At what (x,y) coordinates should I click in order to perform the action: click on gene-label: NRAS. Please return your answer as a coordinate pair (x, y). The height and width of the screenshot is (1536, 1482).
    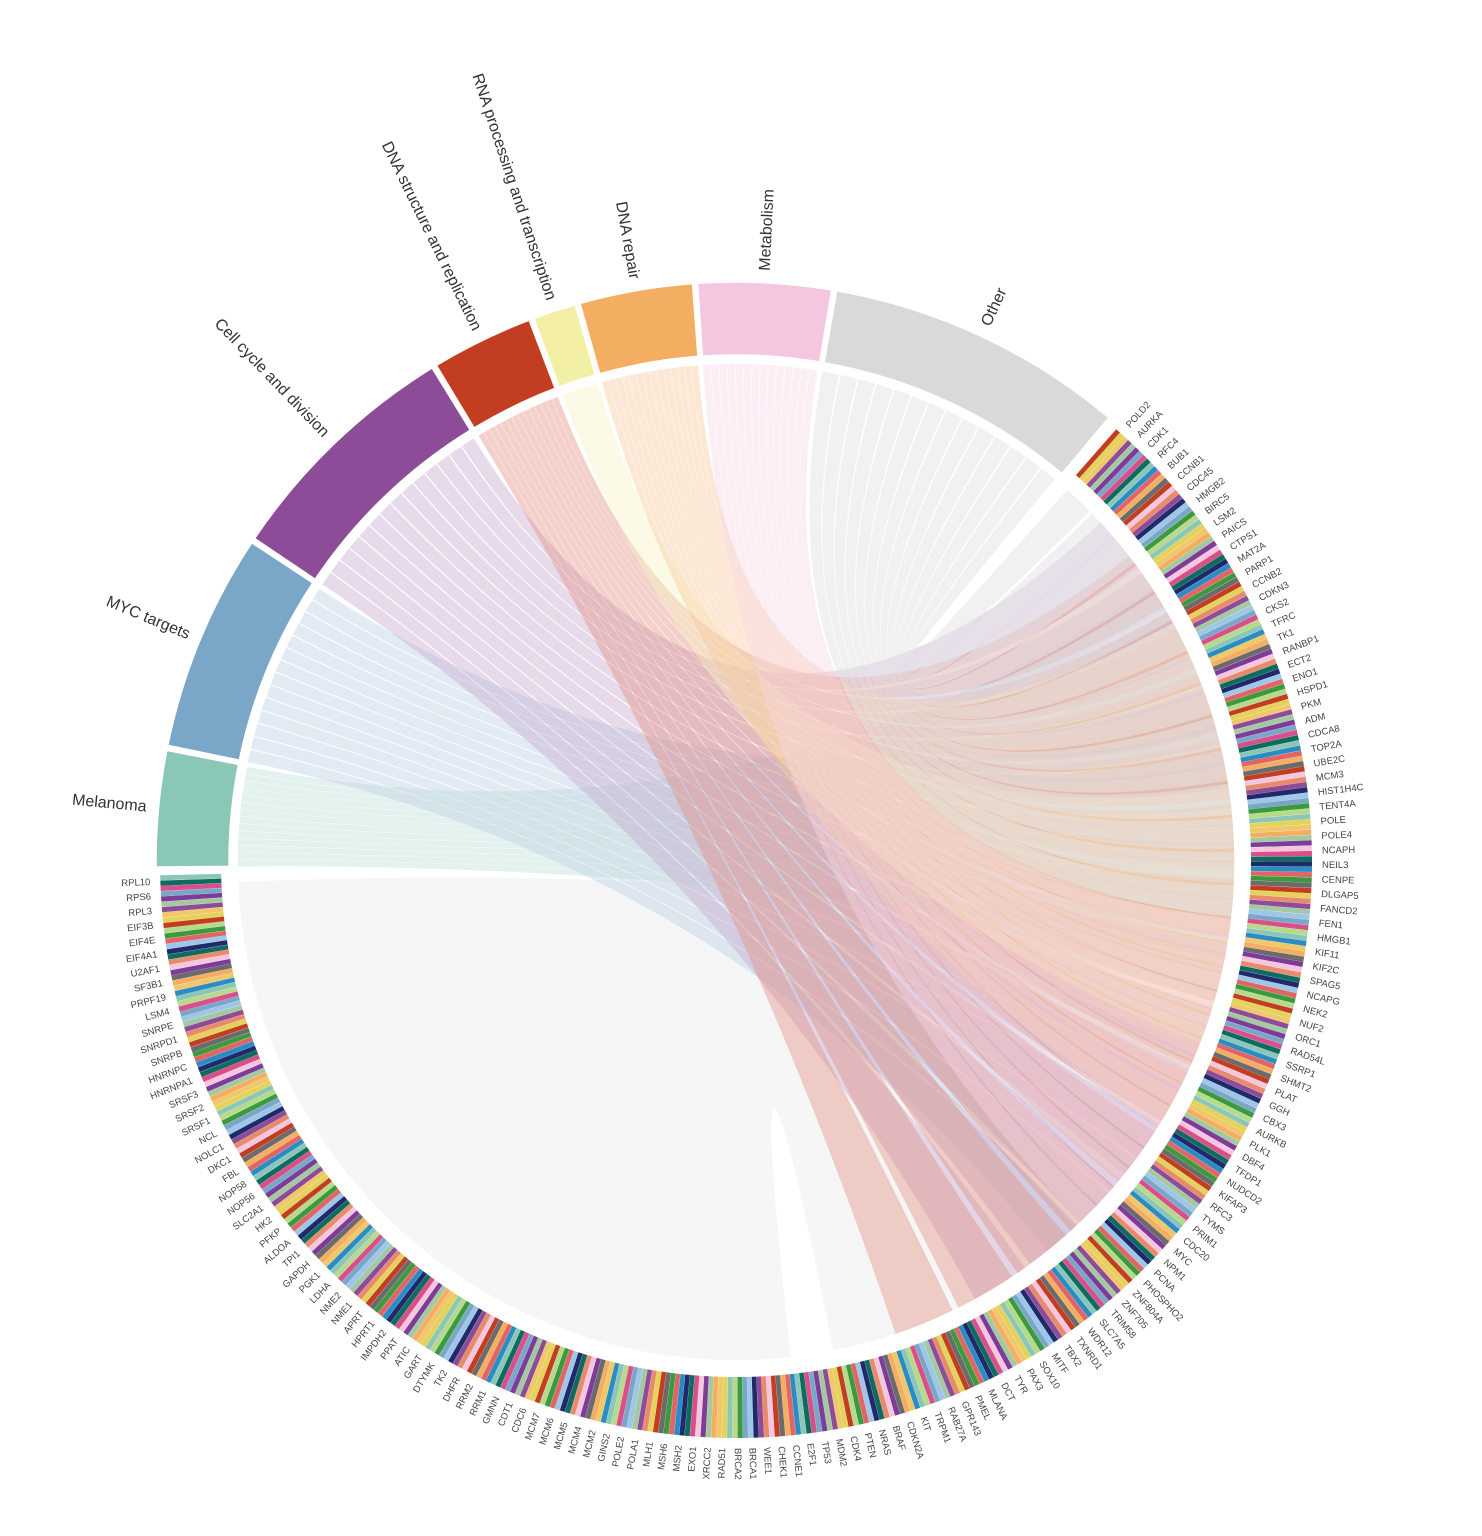
    Looking at the image, I should click on (884, 1442).